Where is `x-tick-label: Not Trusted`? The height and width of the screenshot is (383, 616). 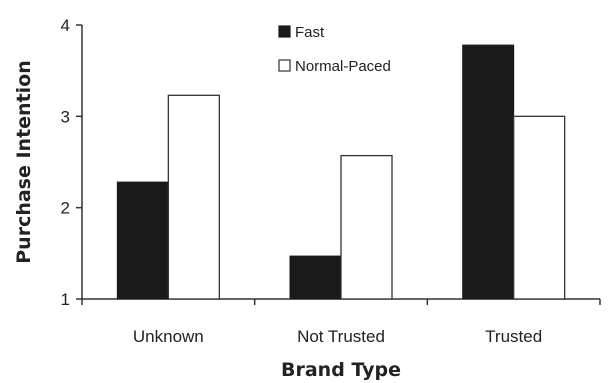
x-tick-label: Not Trusted is located at coordinates (341, 336).